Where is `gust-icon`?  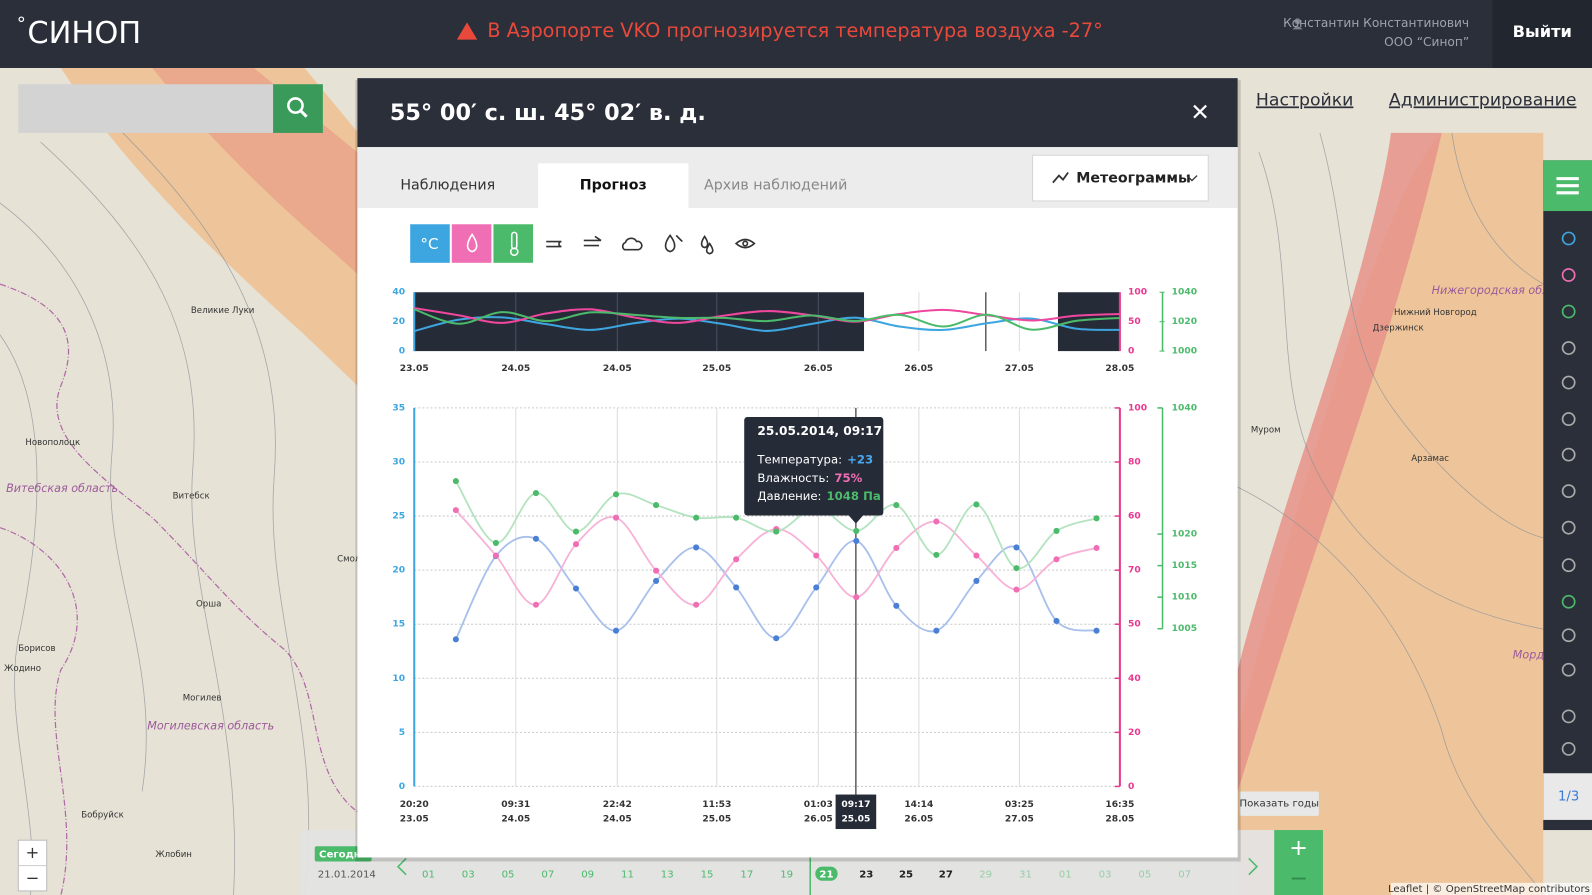
gust-icon is located at coordinates (592, 241).